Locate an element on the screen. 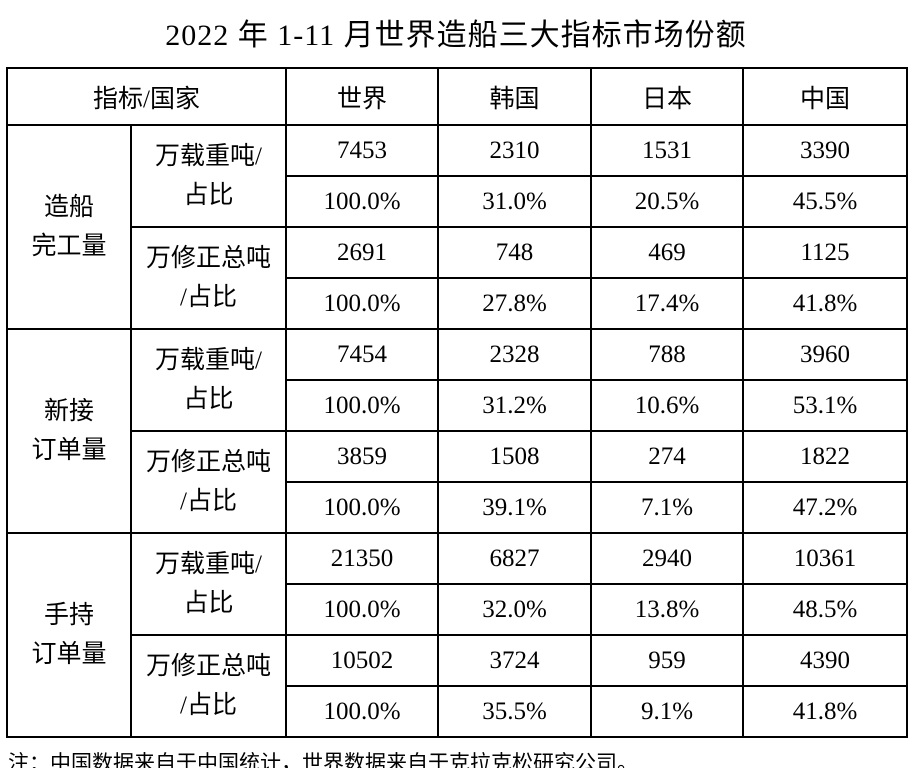 The width and height of the screenshot is (912, 768). value-cell: 3859 is located at coordinates (362, 456).